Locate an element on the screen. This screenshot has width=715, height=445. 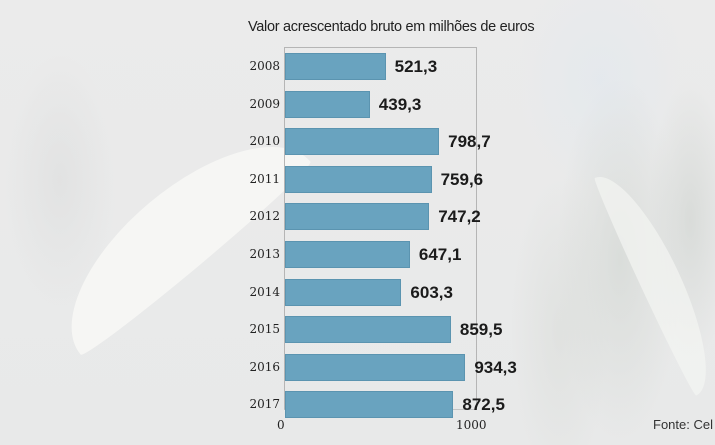
source-note: Fonte: Cel is located at coordinates (683, 424).